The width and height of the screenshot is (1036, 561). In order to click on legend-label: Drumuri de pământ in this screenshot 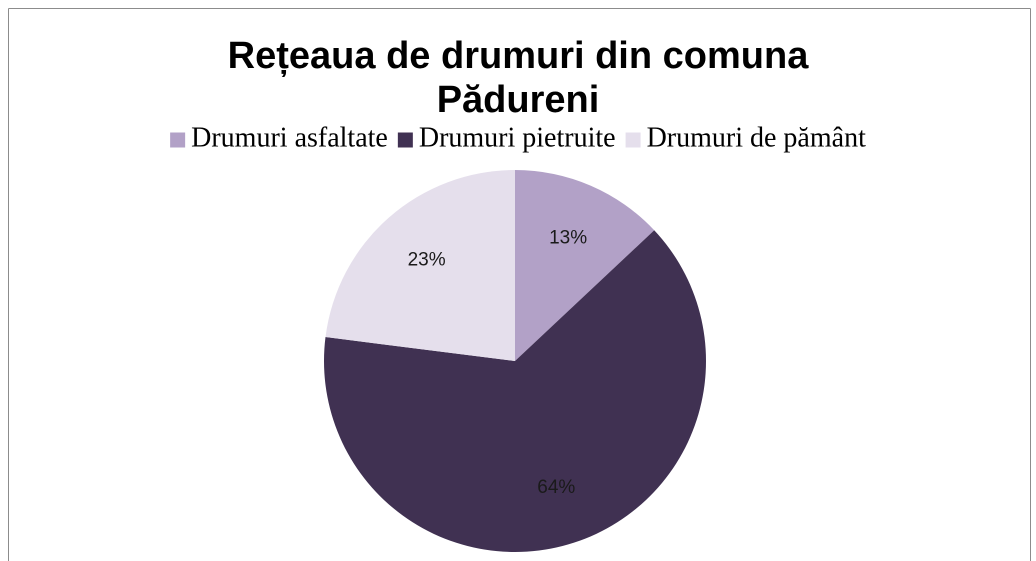, I will do `click(756, 137)`.